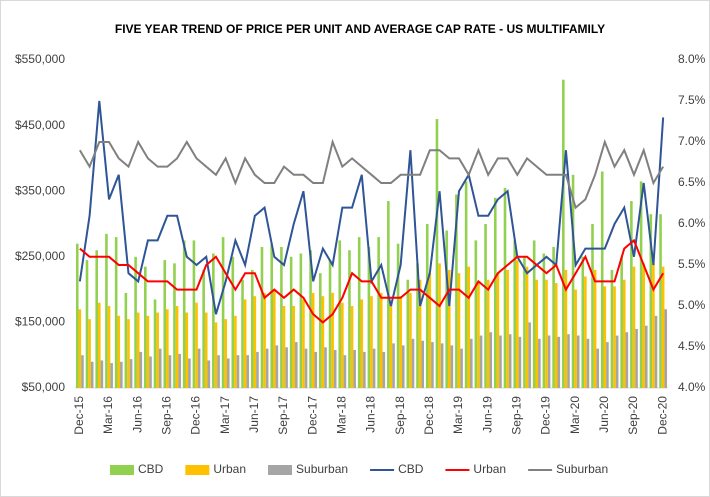 Image resolution: width=710 pixels, height=497 pixels. I want to click on x-tick-label: Jun-19, so click(487, 414).